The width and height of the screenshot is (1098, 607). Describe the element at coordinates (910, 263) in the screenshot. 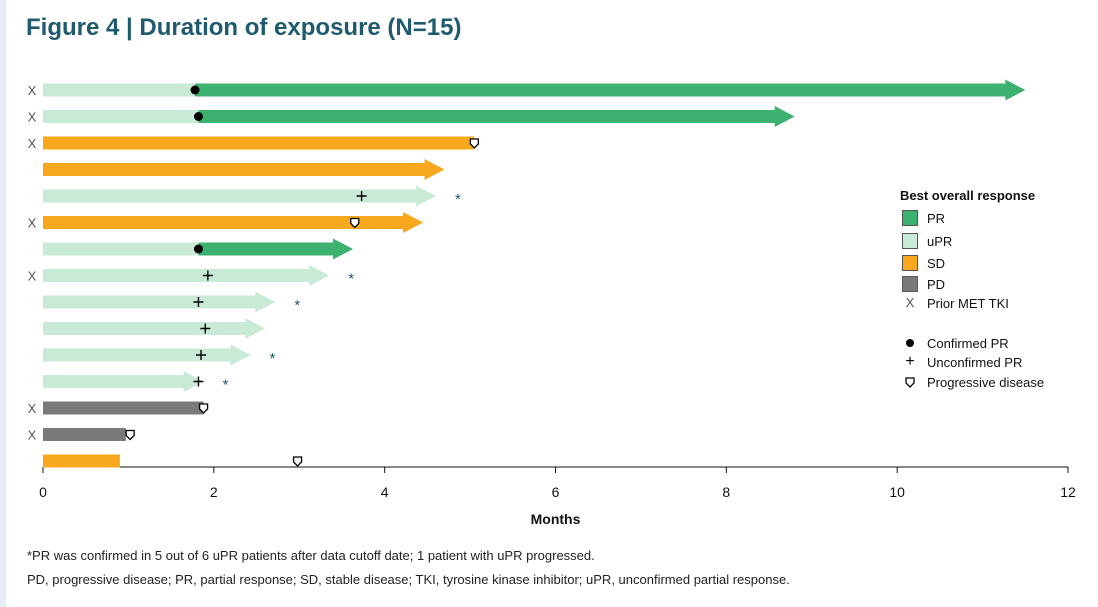

I see `sd-swatch` at that location.